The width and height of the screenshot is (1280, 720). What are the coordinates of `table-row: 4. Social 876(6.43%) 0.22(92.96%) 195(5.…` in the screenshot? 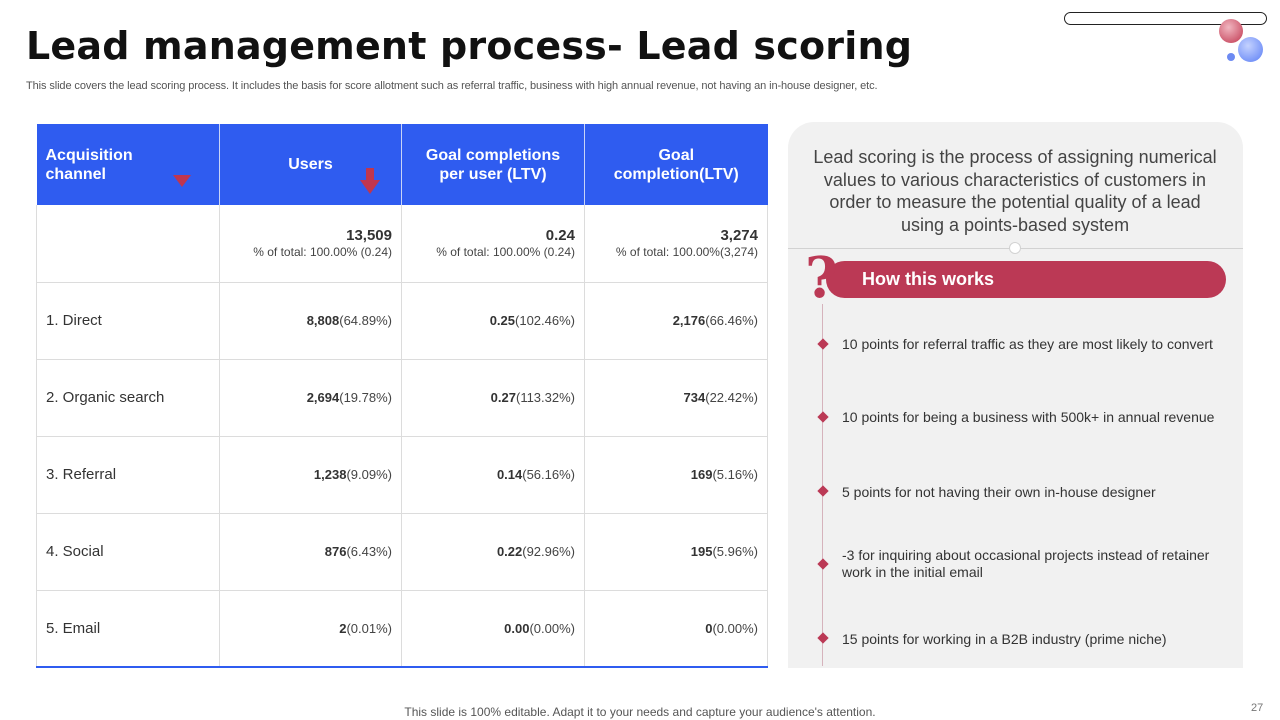 It's located at (402, 552).